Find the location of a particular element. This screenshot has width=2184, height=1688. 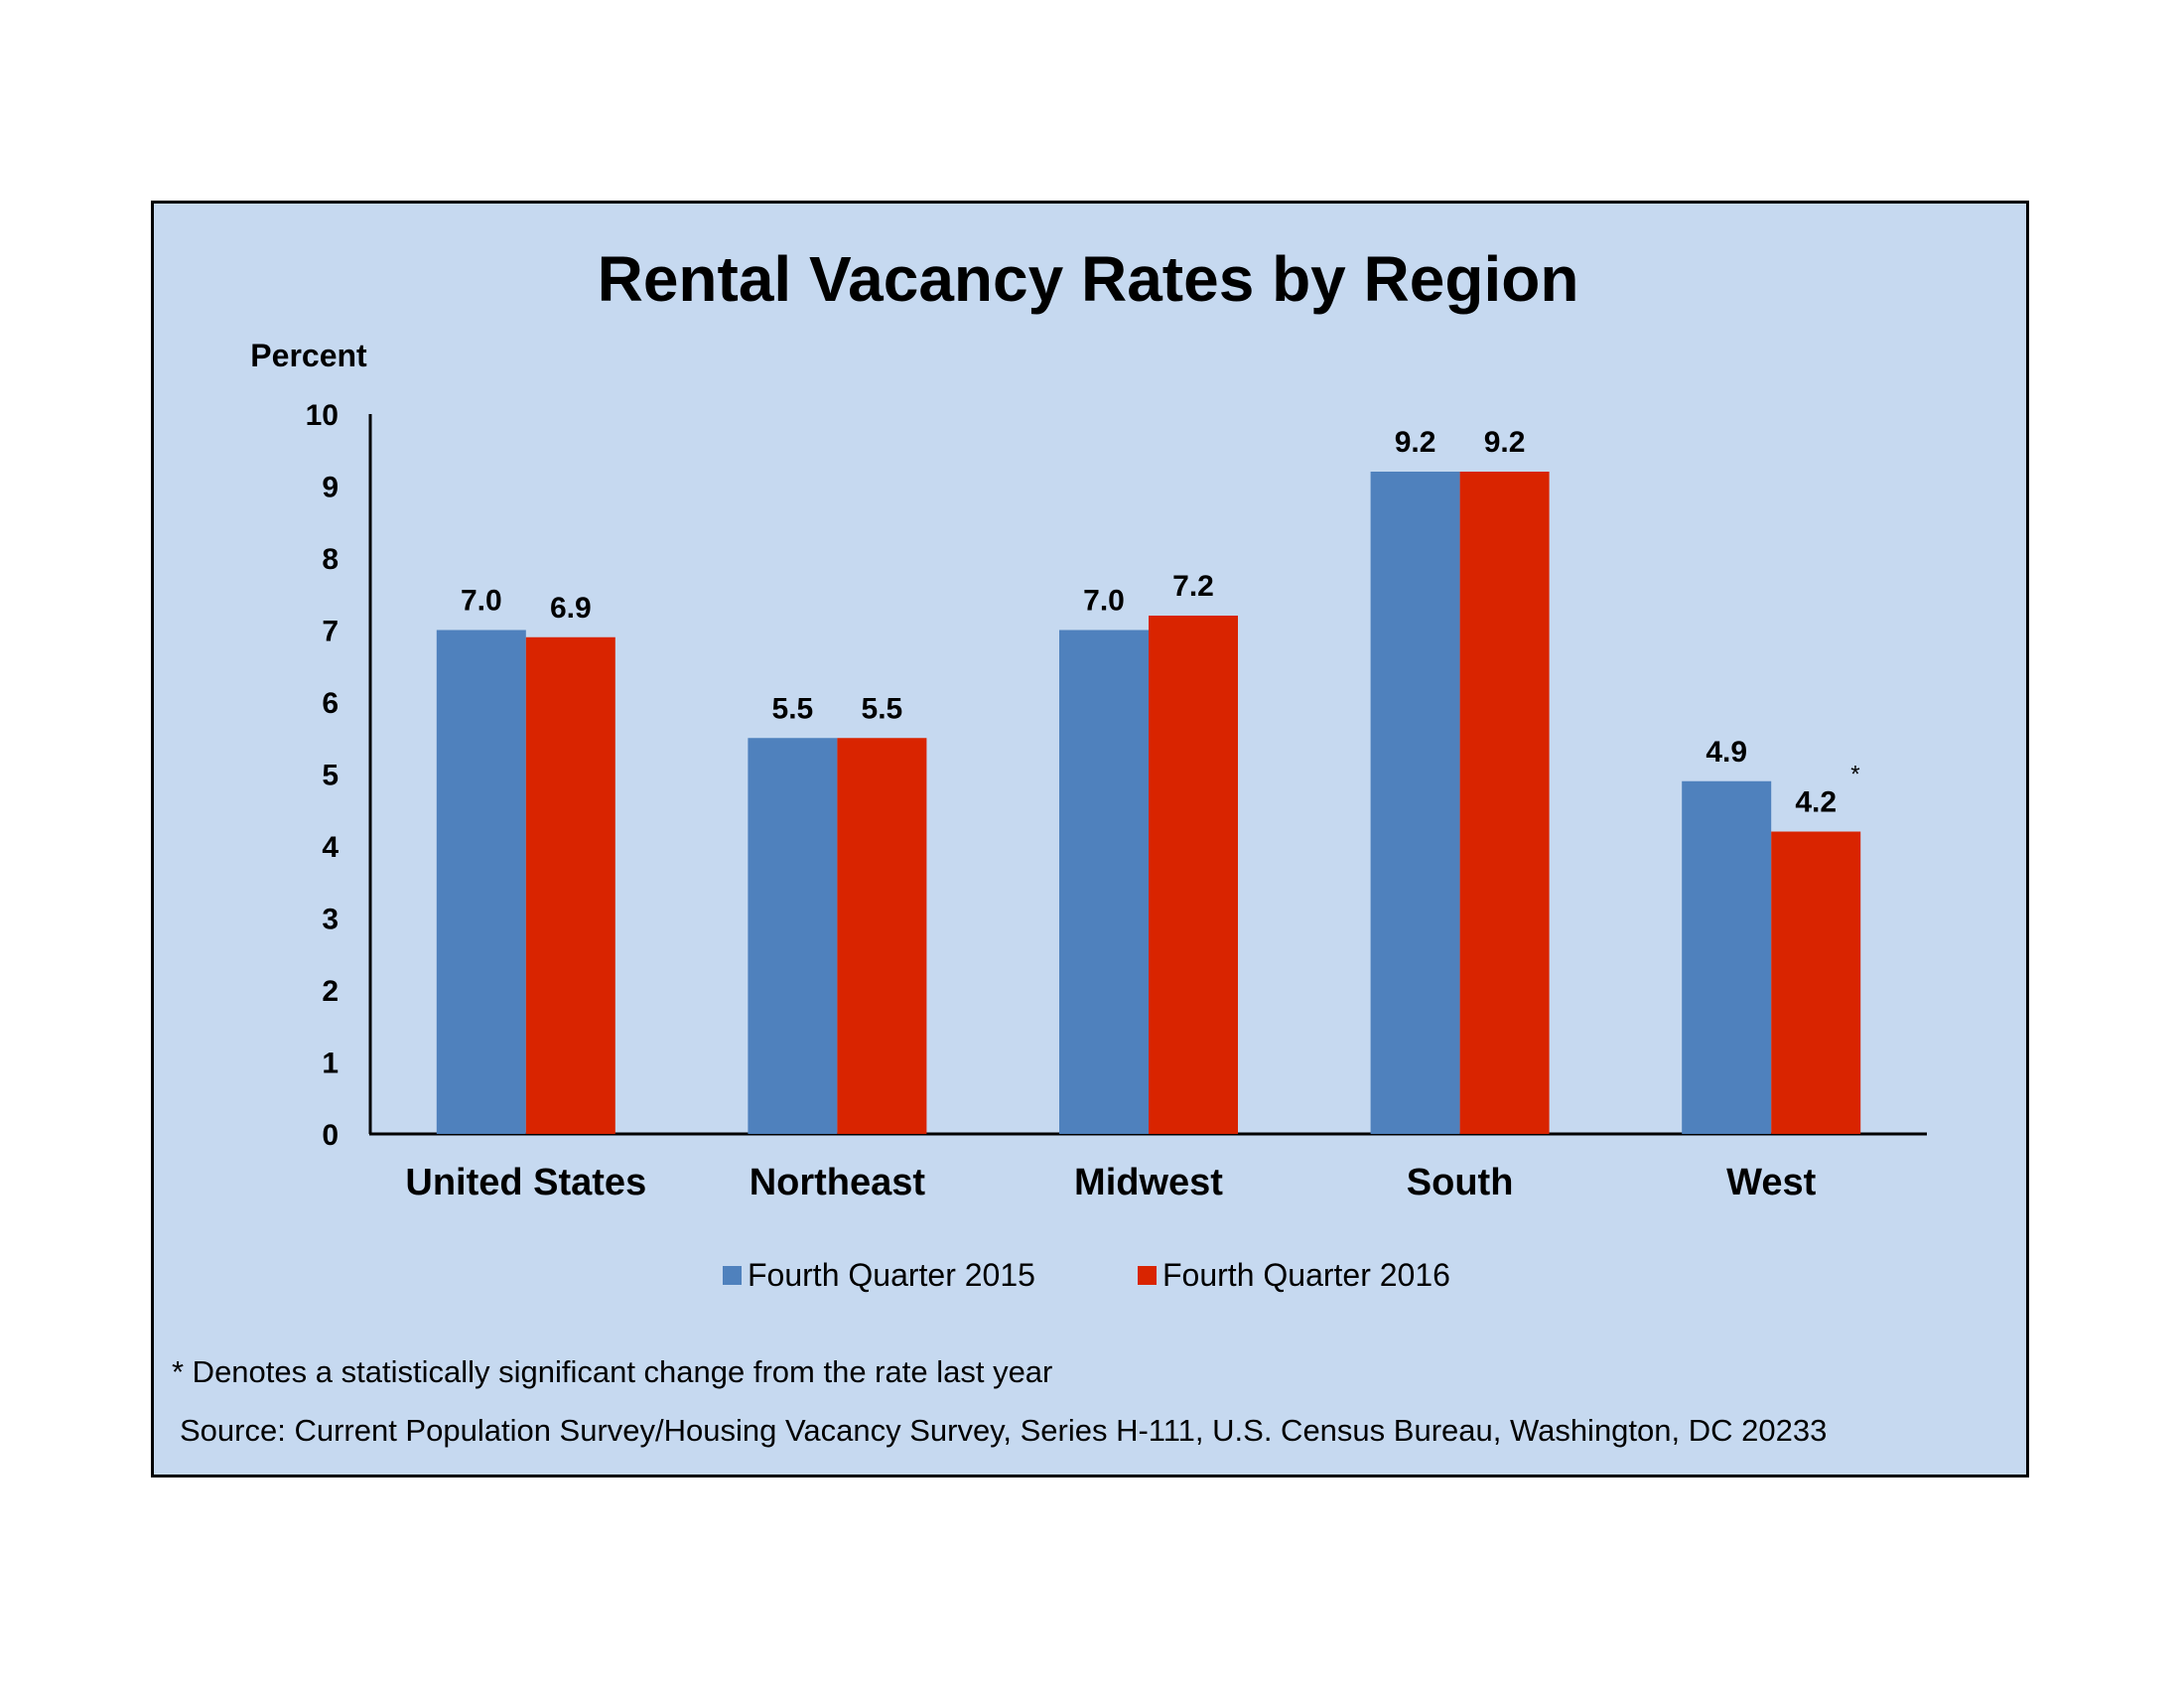

data-label: 7.2 is located at coordinates (1193, 586).